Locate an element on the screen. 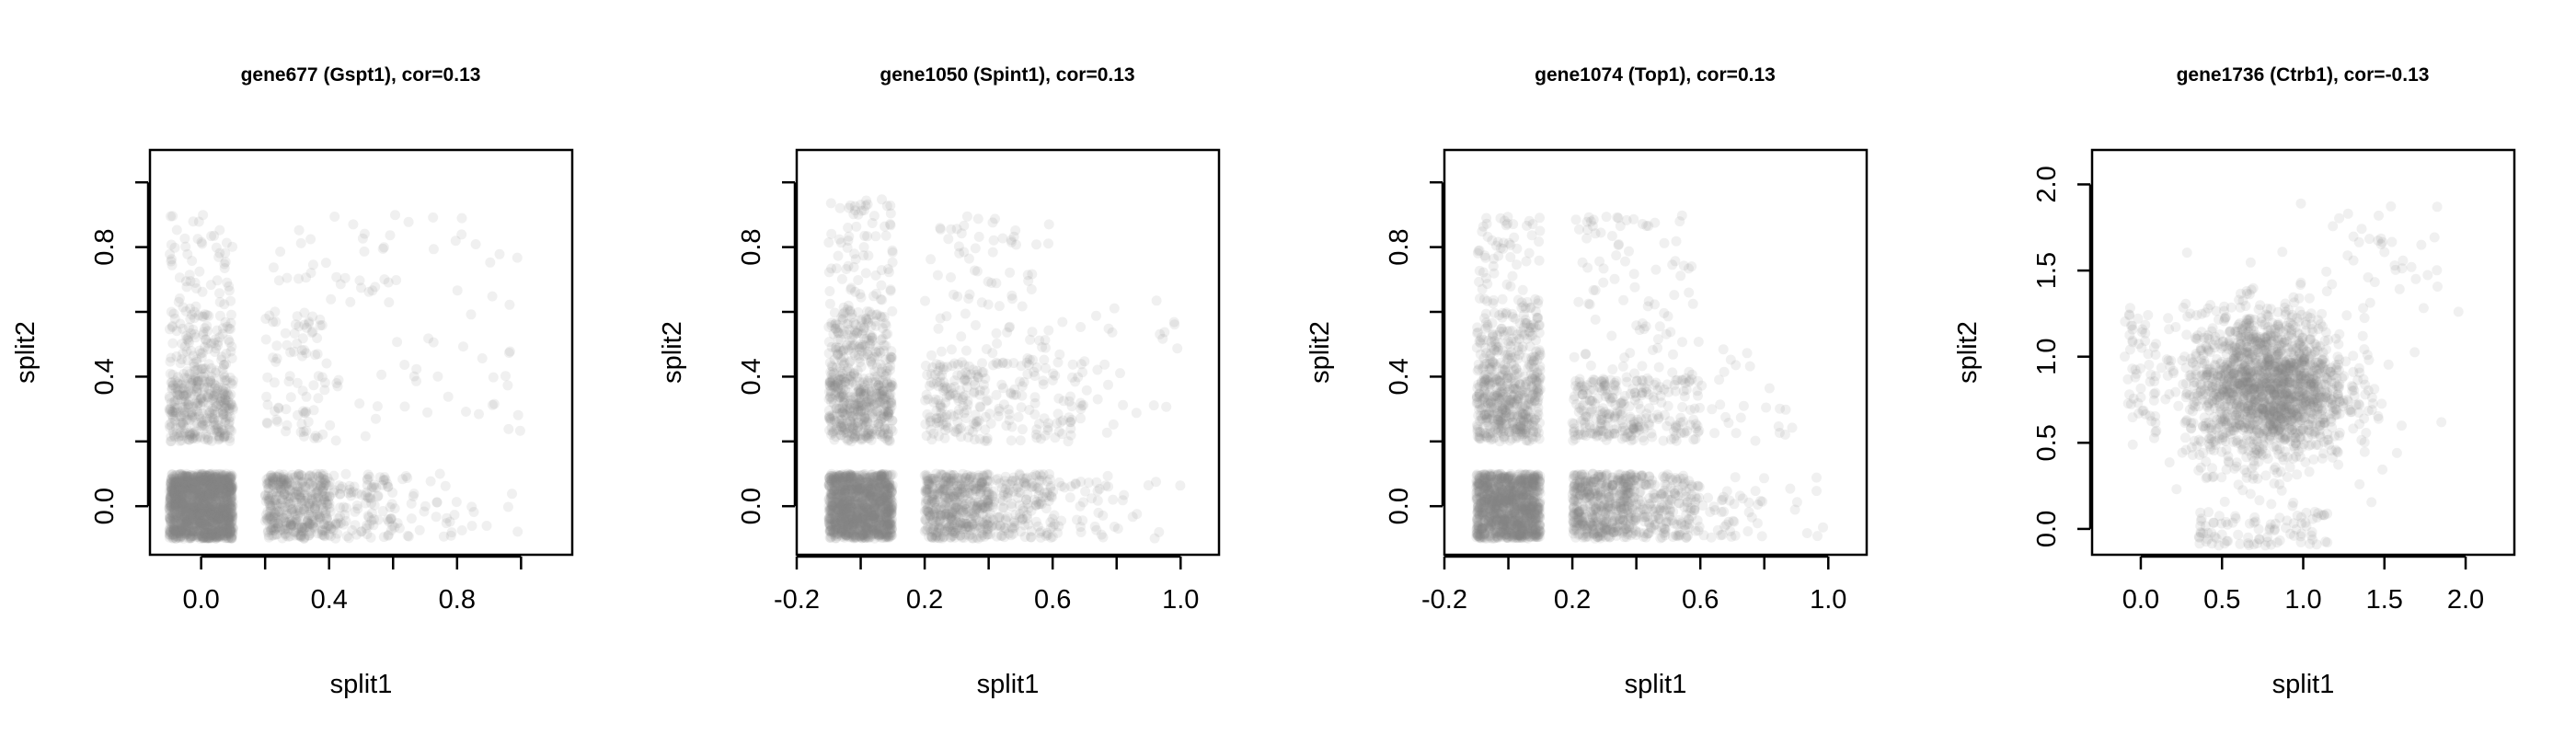  y-axis: 0.00.40.8 is located at coordinates (120, 352).